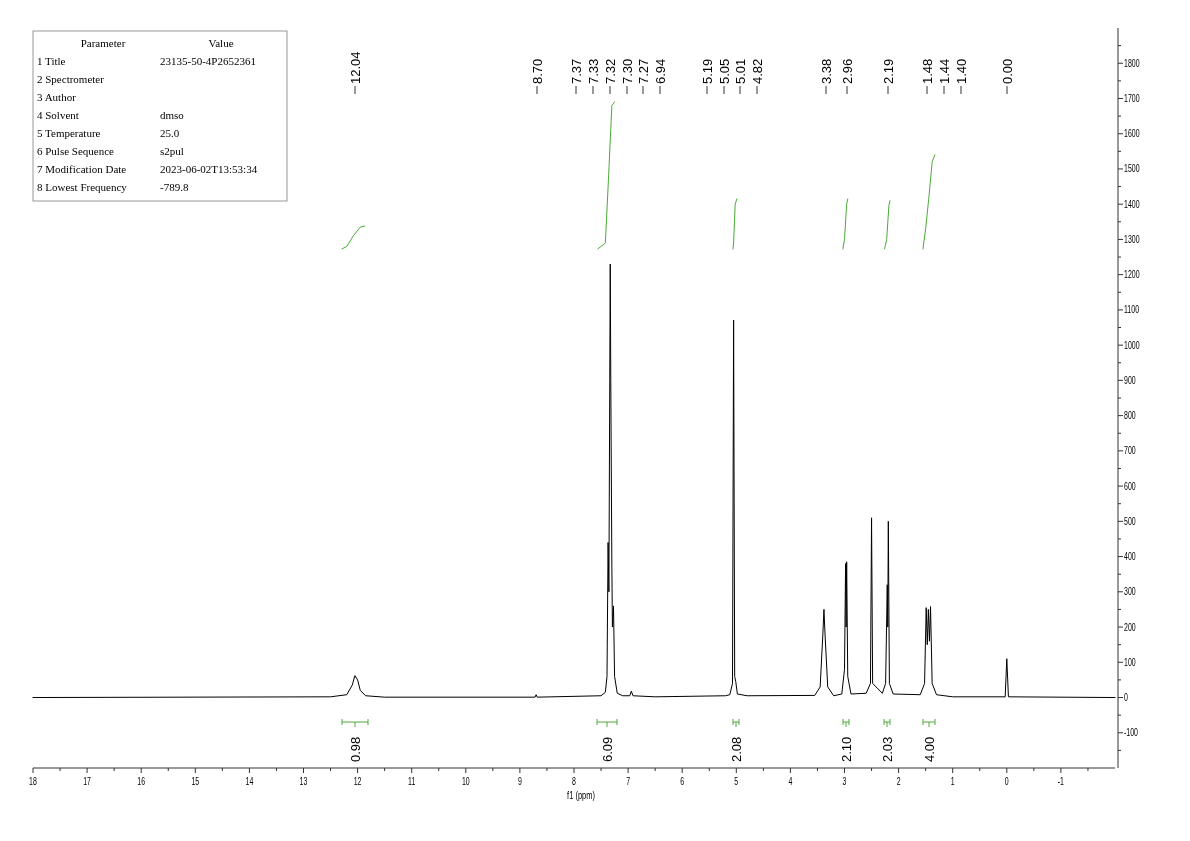  I want to click on x-tick-label: 14, so click(249, 781).